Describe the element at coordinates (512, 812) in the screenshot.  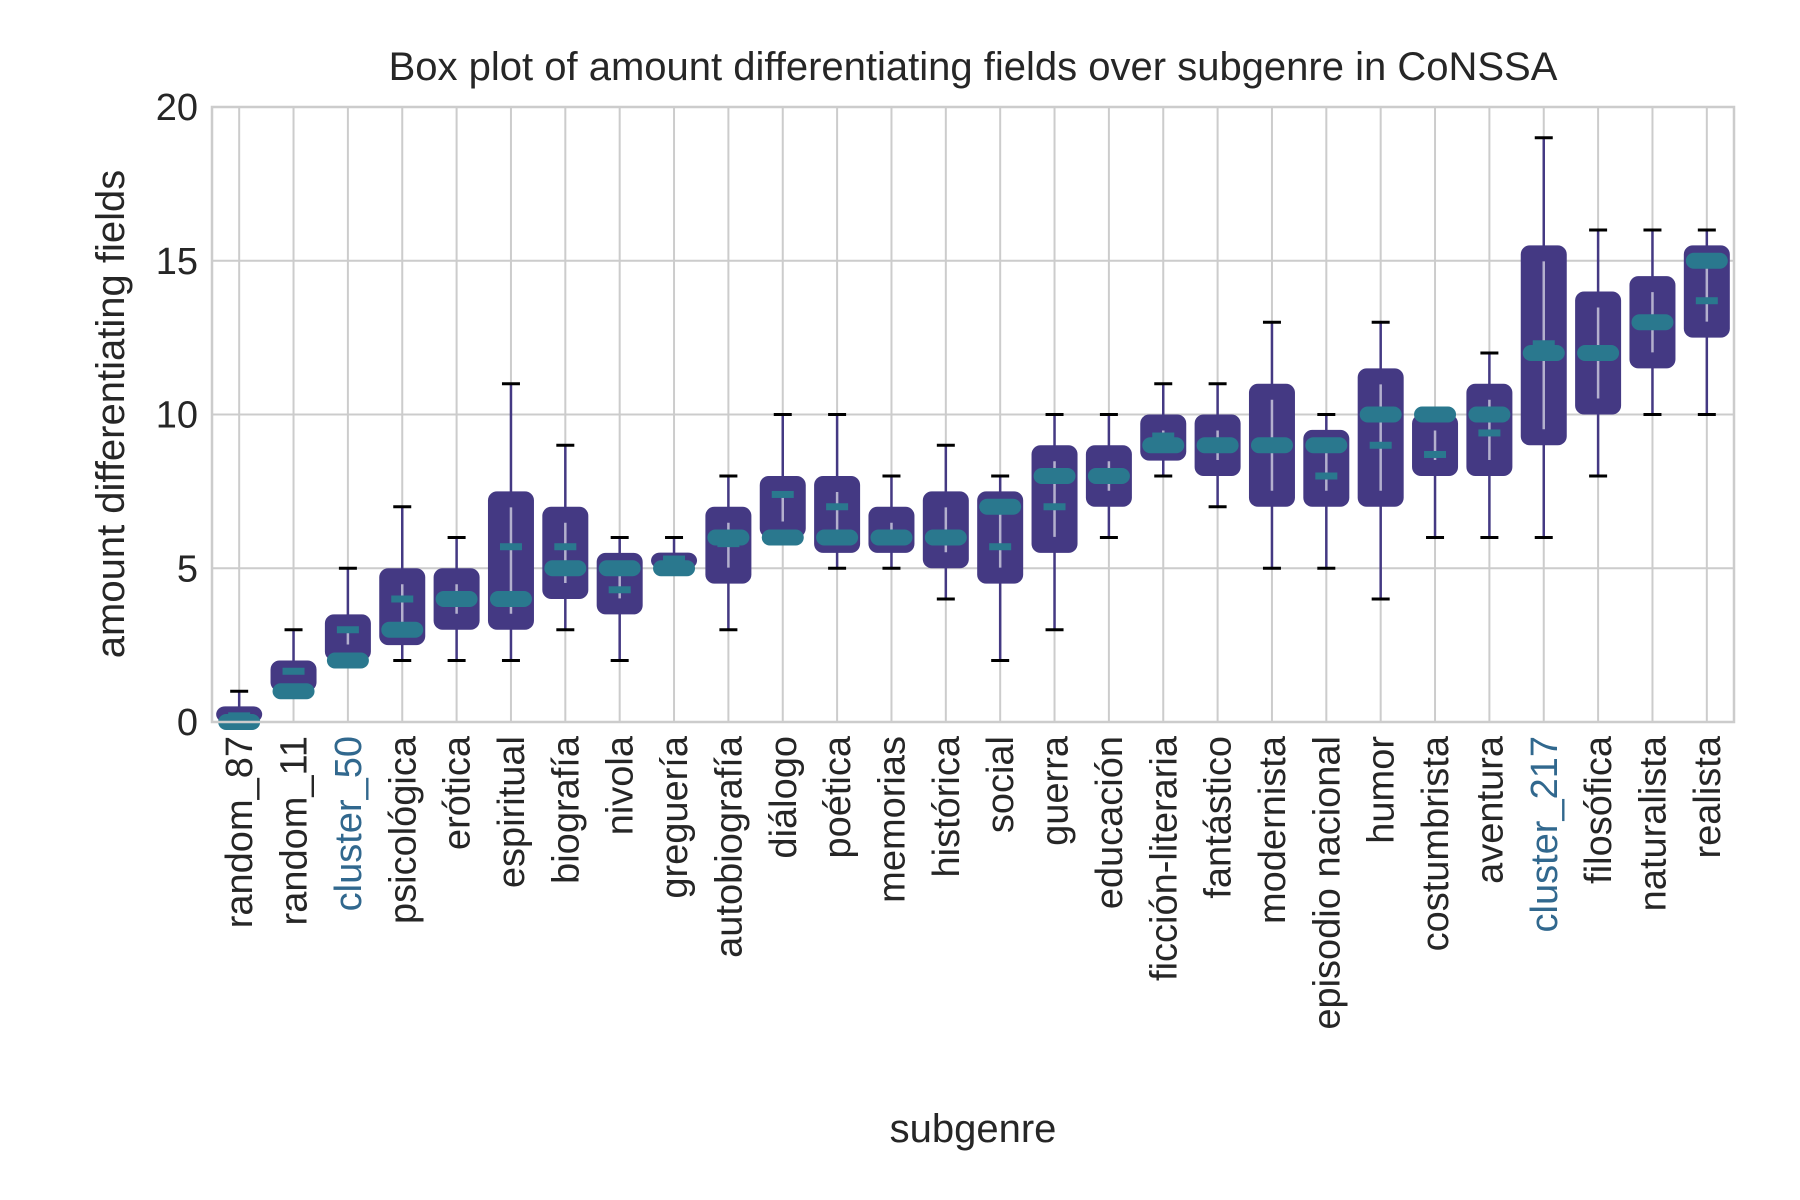
I see `x-tick-label: espiritual` at that location.